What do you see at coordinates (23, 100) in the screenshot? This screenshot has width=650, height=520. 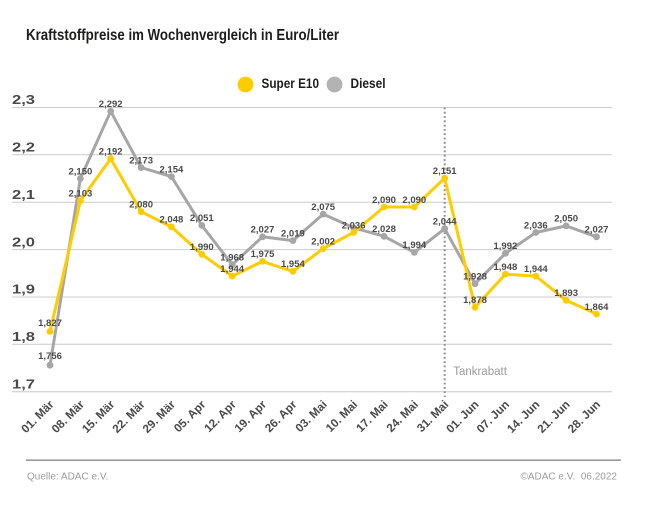 I see `svg-text: 2,3` at bounding box center [23, 100].